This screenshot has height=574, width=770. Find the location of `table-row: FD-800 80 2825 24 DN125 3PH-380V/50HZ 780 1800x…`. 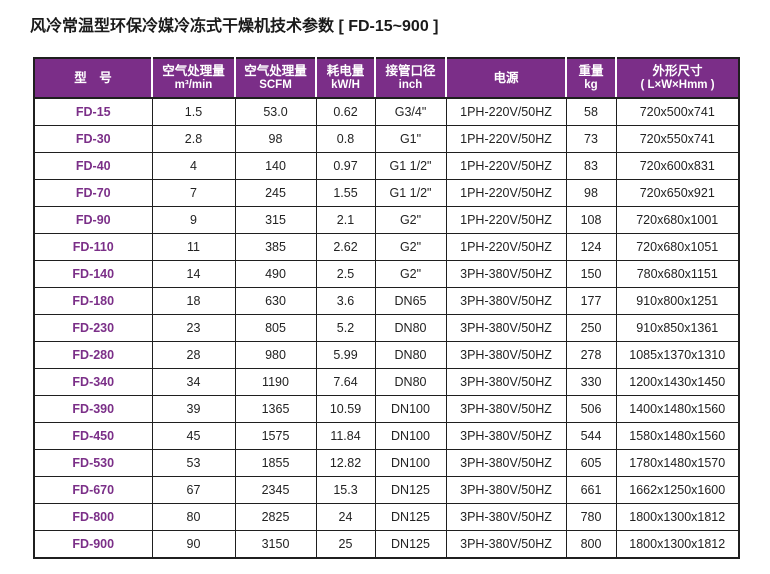

table-row: FD-800 80 2825 24 DN125 3PH-380V/50HZ 780 1800x… is located at coordinates (386, 517).